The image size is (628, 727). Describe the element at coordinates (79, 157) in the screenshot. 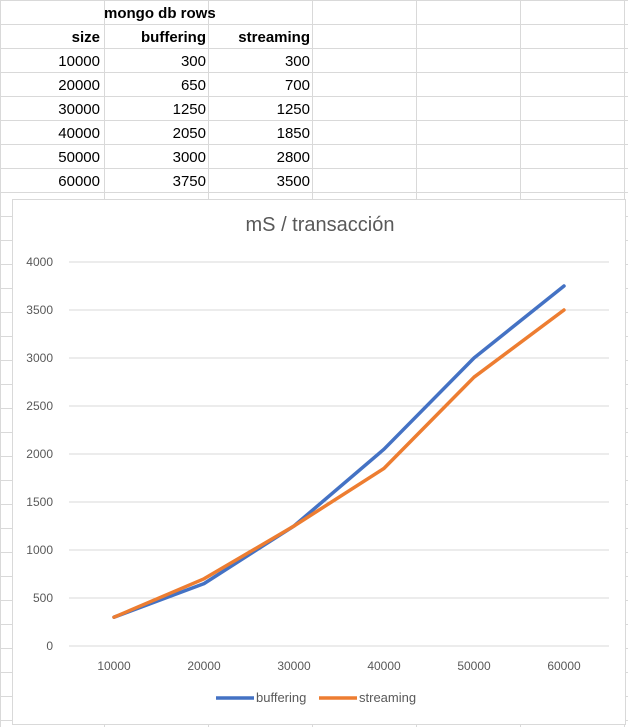

I see `size-cell: 50000` at that location.